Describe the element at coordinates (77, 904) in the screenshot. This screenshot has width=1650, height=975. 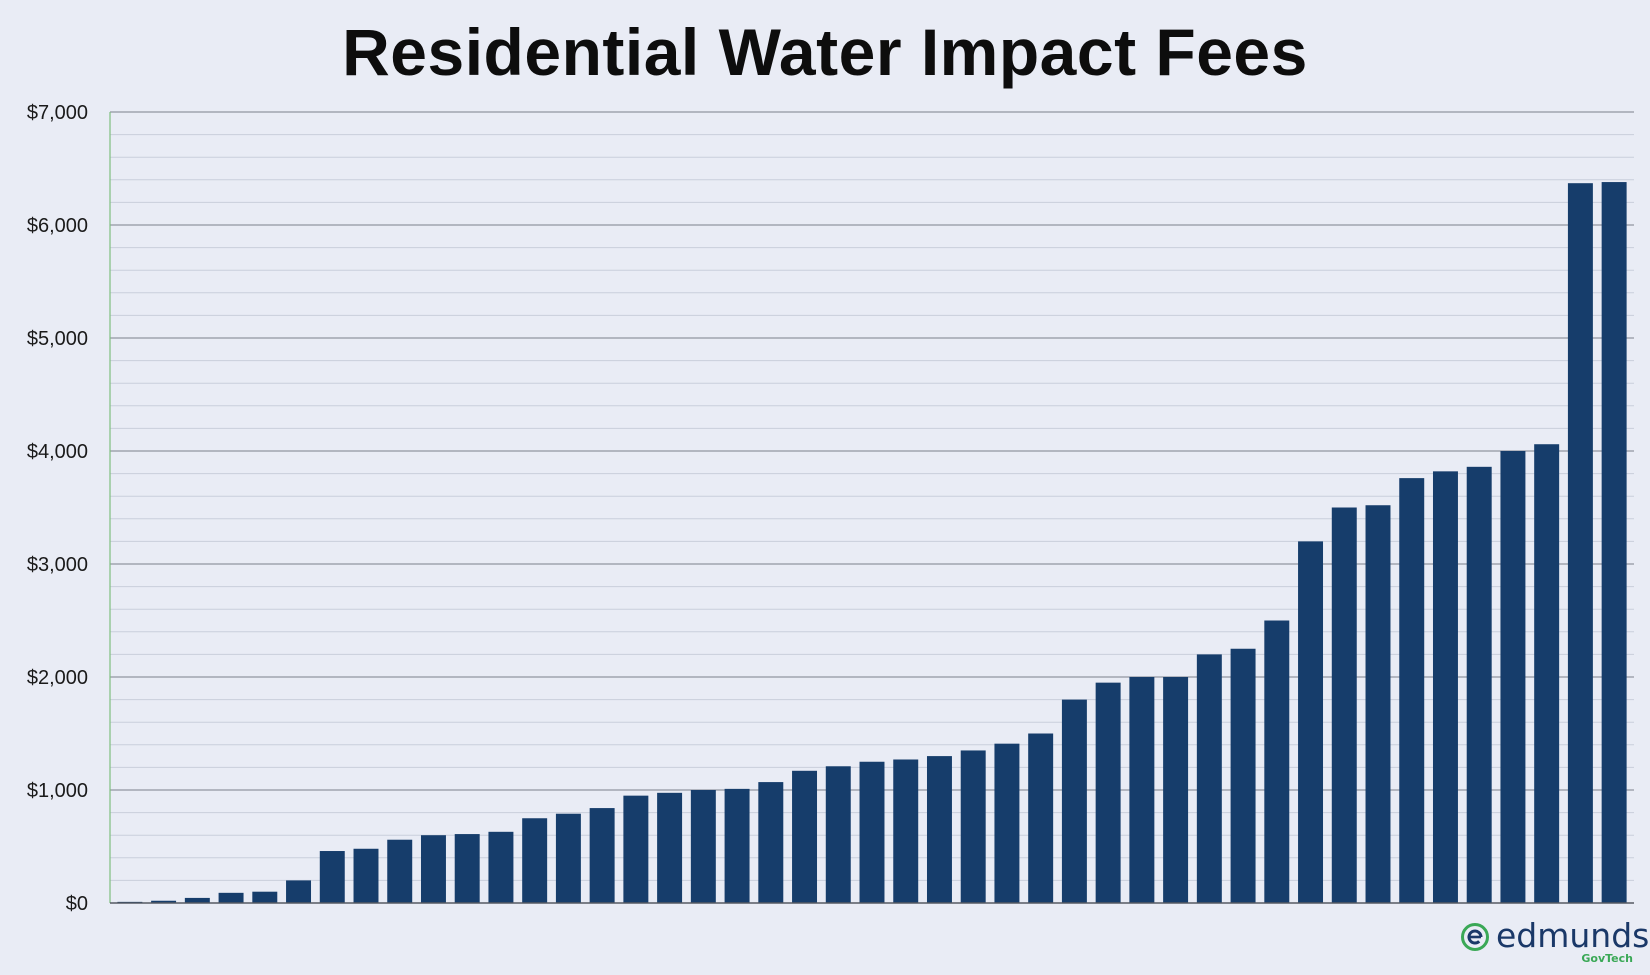
I see `y-tick-label: $0` at that location.